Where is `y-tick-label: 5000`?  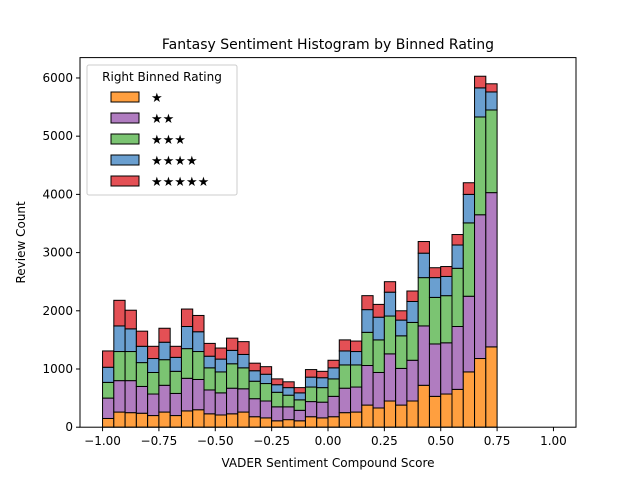
y-tick-label: 5000 is located at coordinates (57, 136).